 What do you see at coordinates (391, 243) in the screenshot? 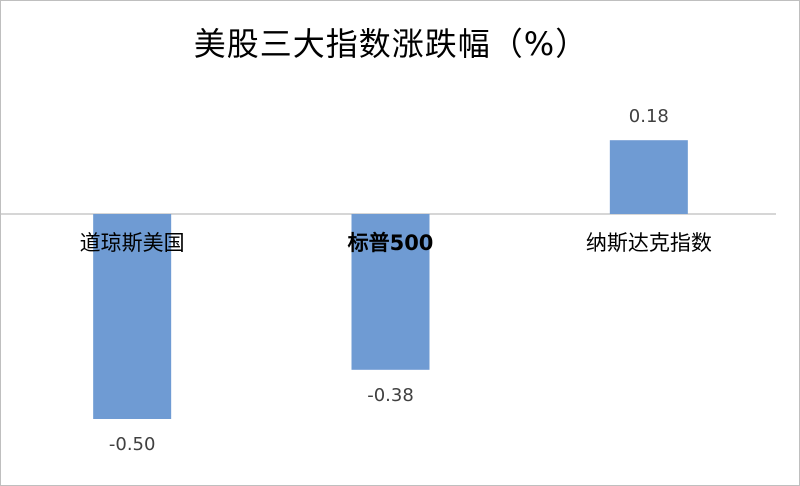
I see `category-label-1: 标普500` at bounding box center [391, 243].